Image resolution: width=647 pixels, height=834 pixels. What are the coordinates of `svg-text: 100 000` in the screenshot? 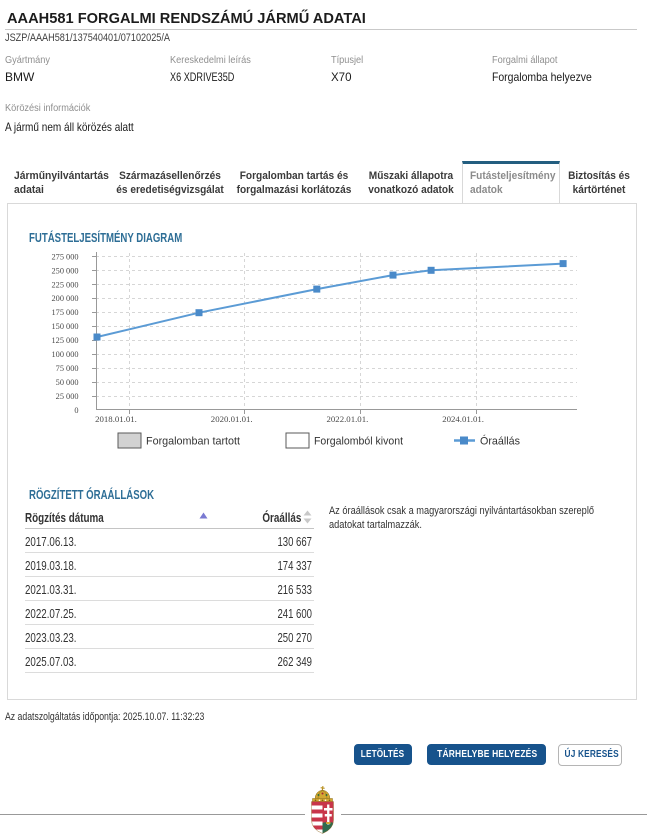 It's located at (65, 354).